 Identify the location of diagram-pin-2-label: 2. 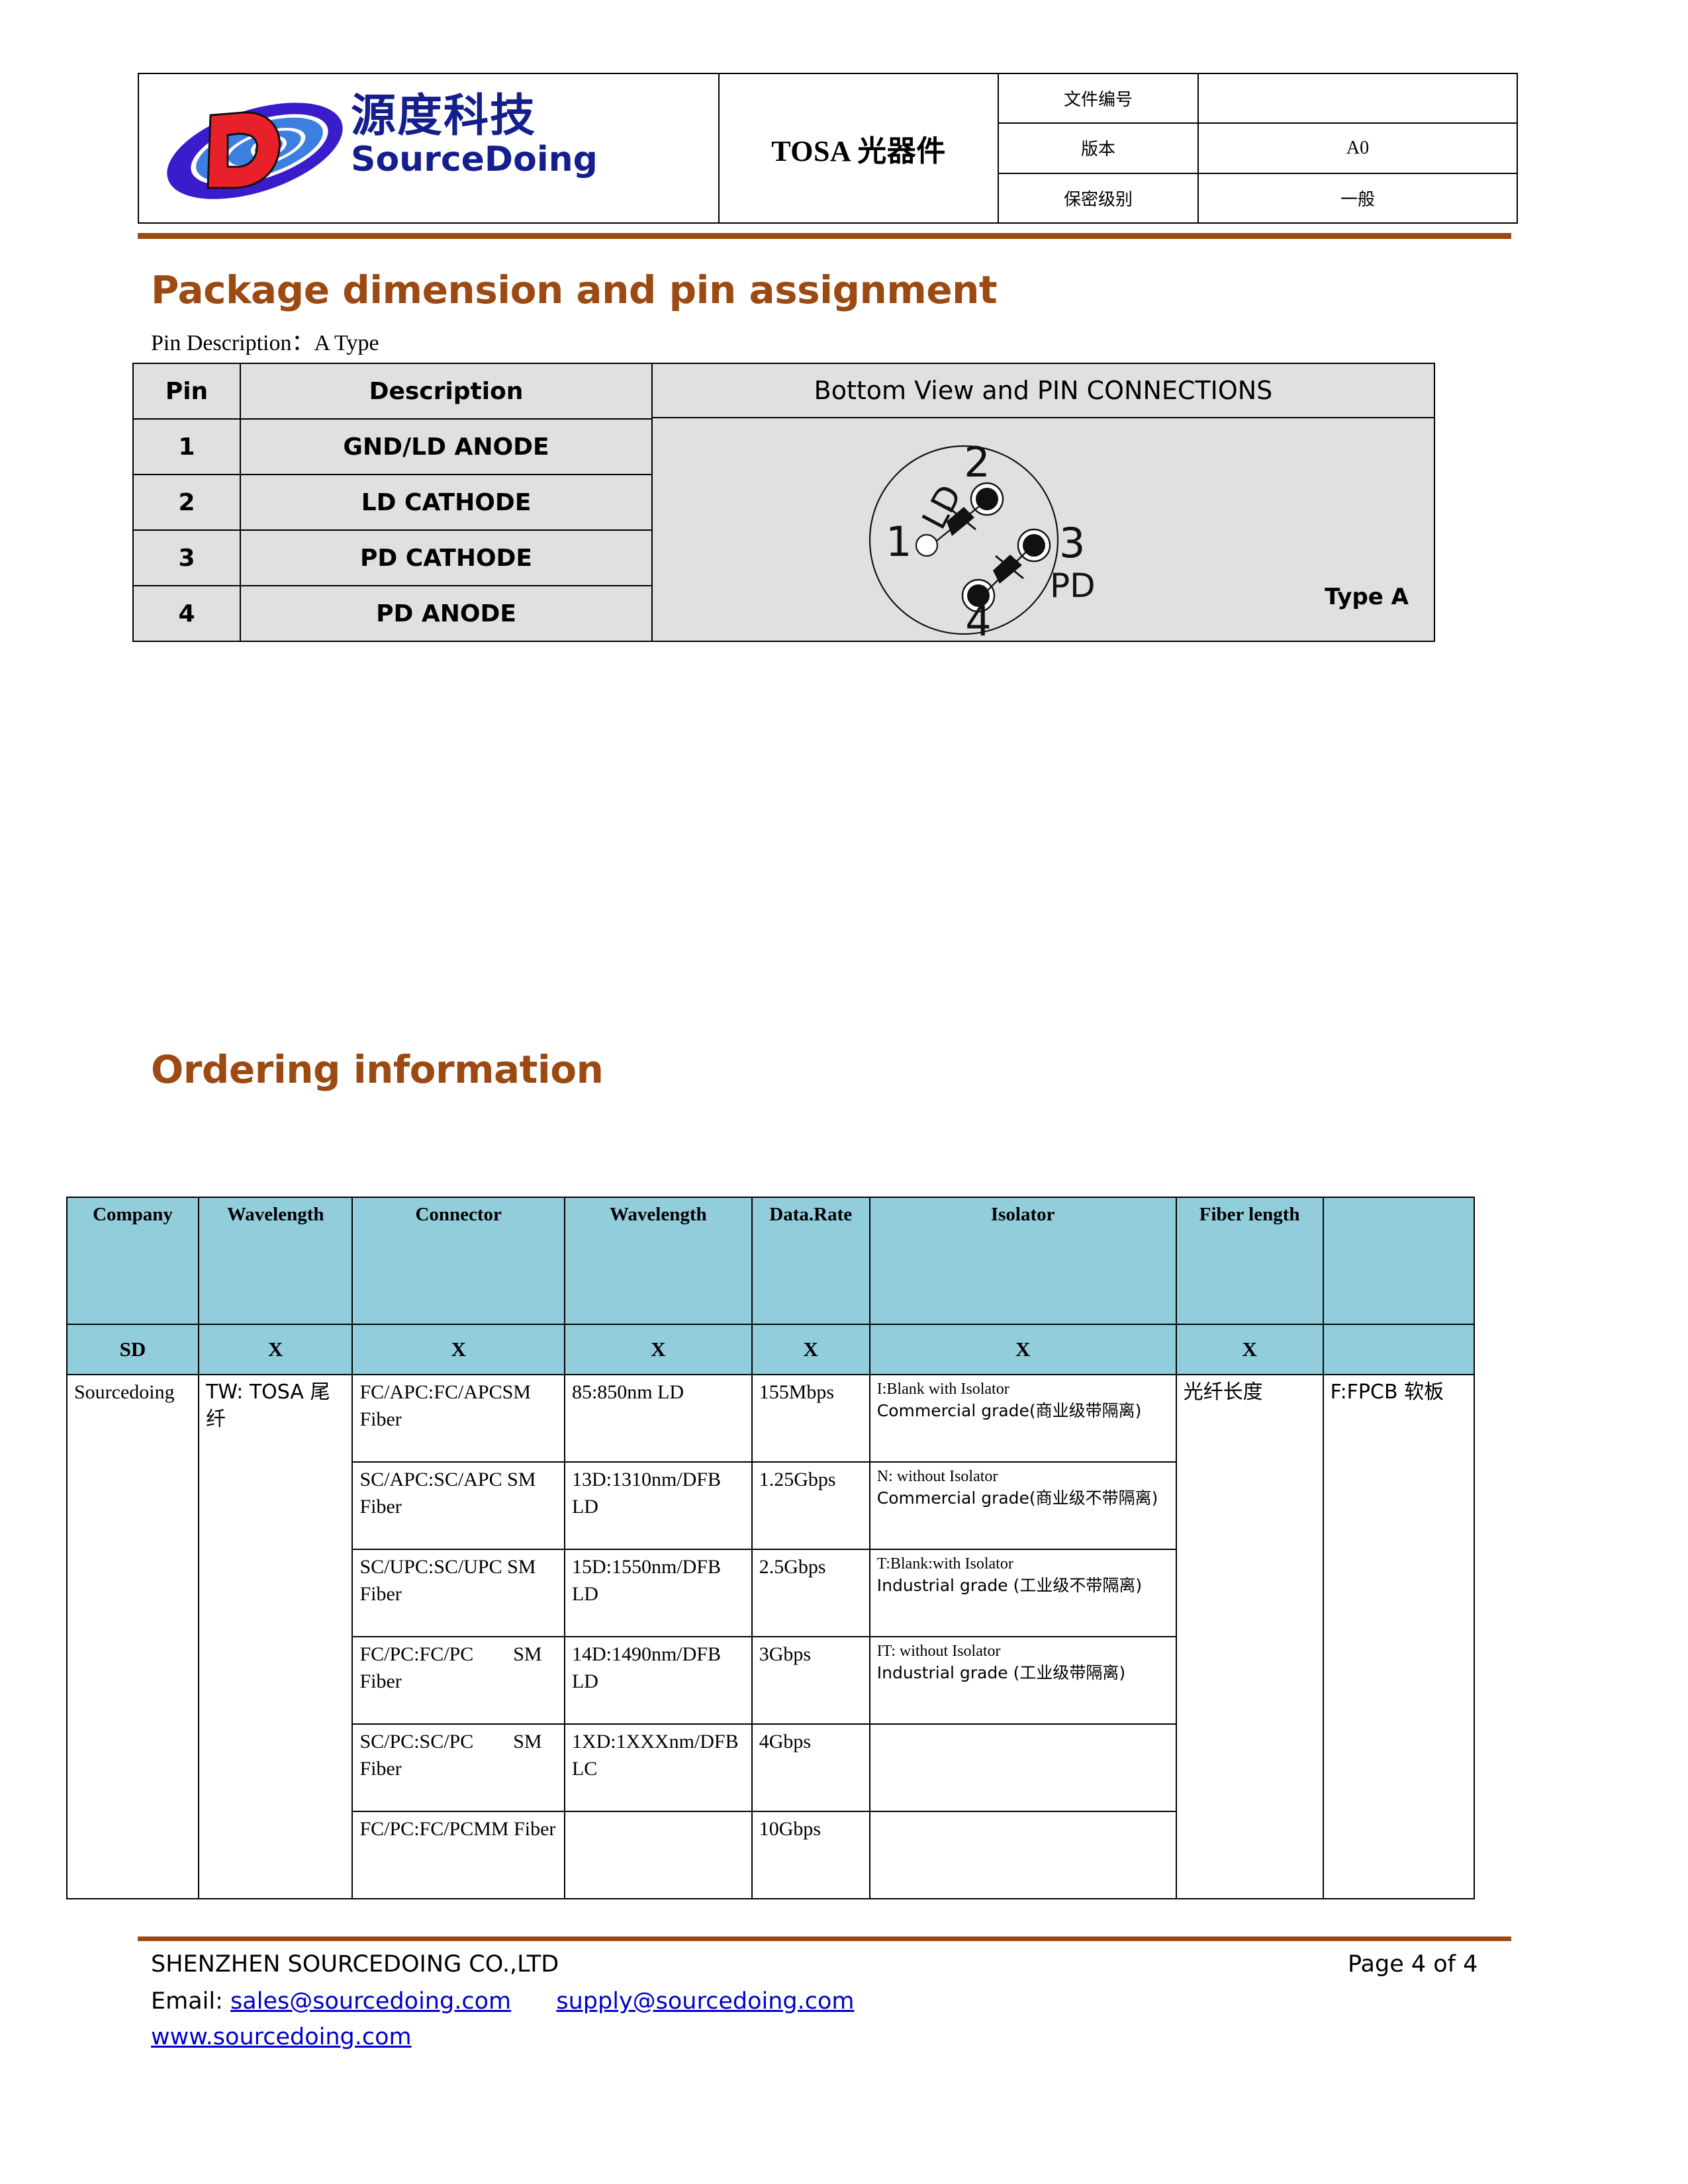
(977, 462).